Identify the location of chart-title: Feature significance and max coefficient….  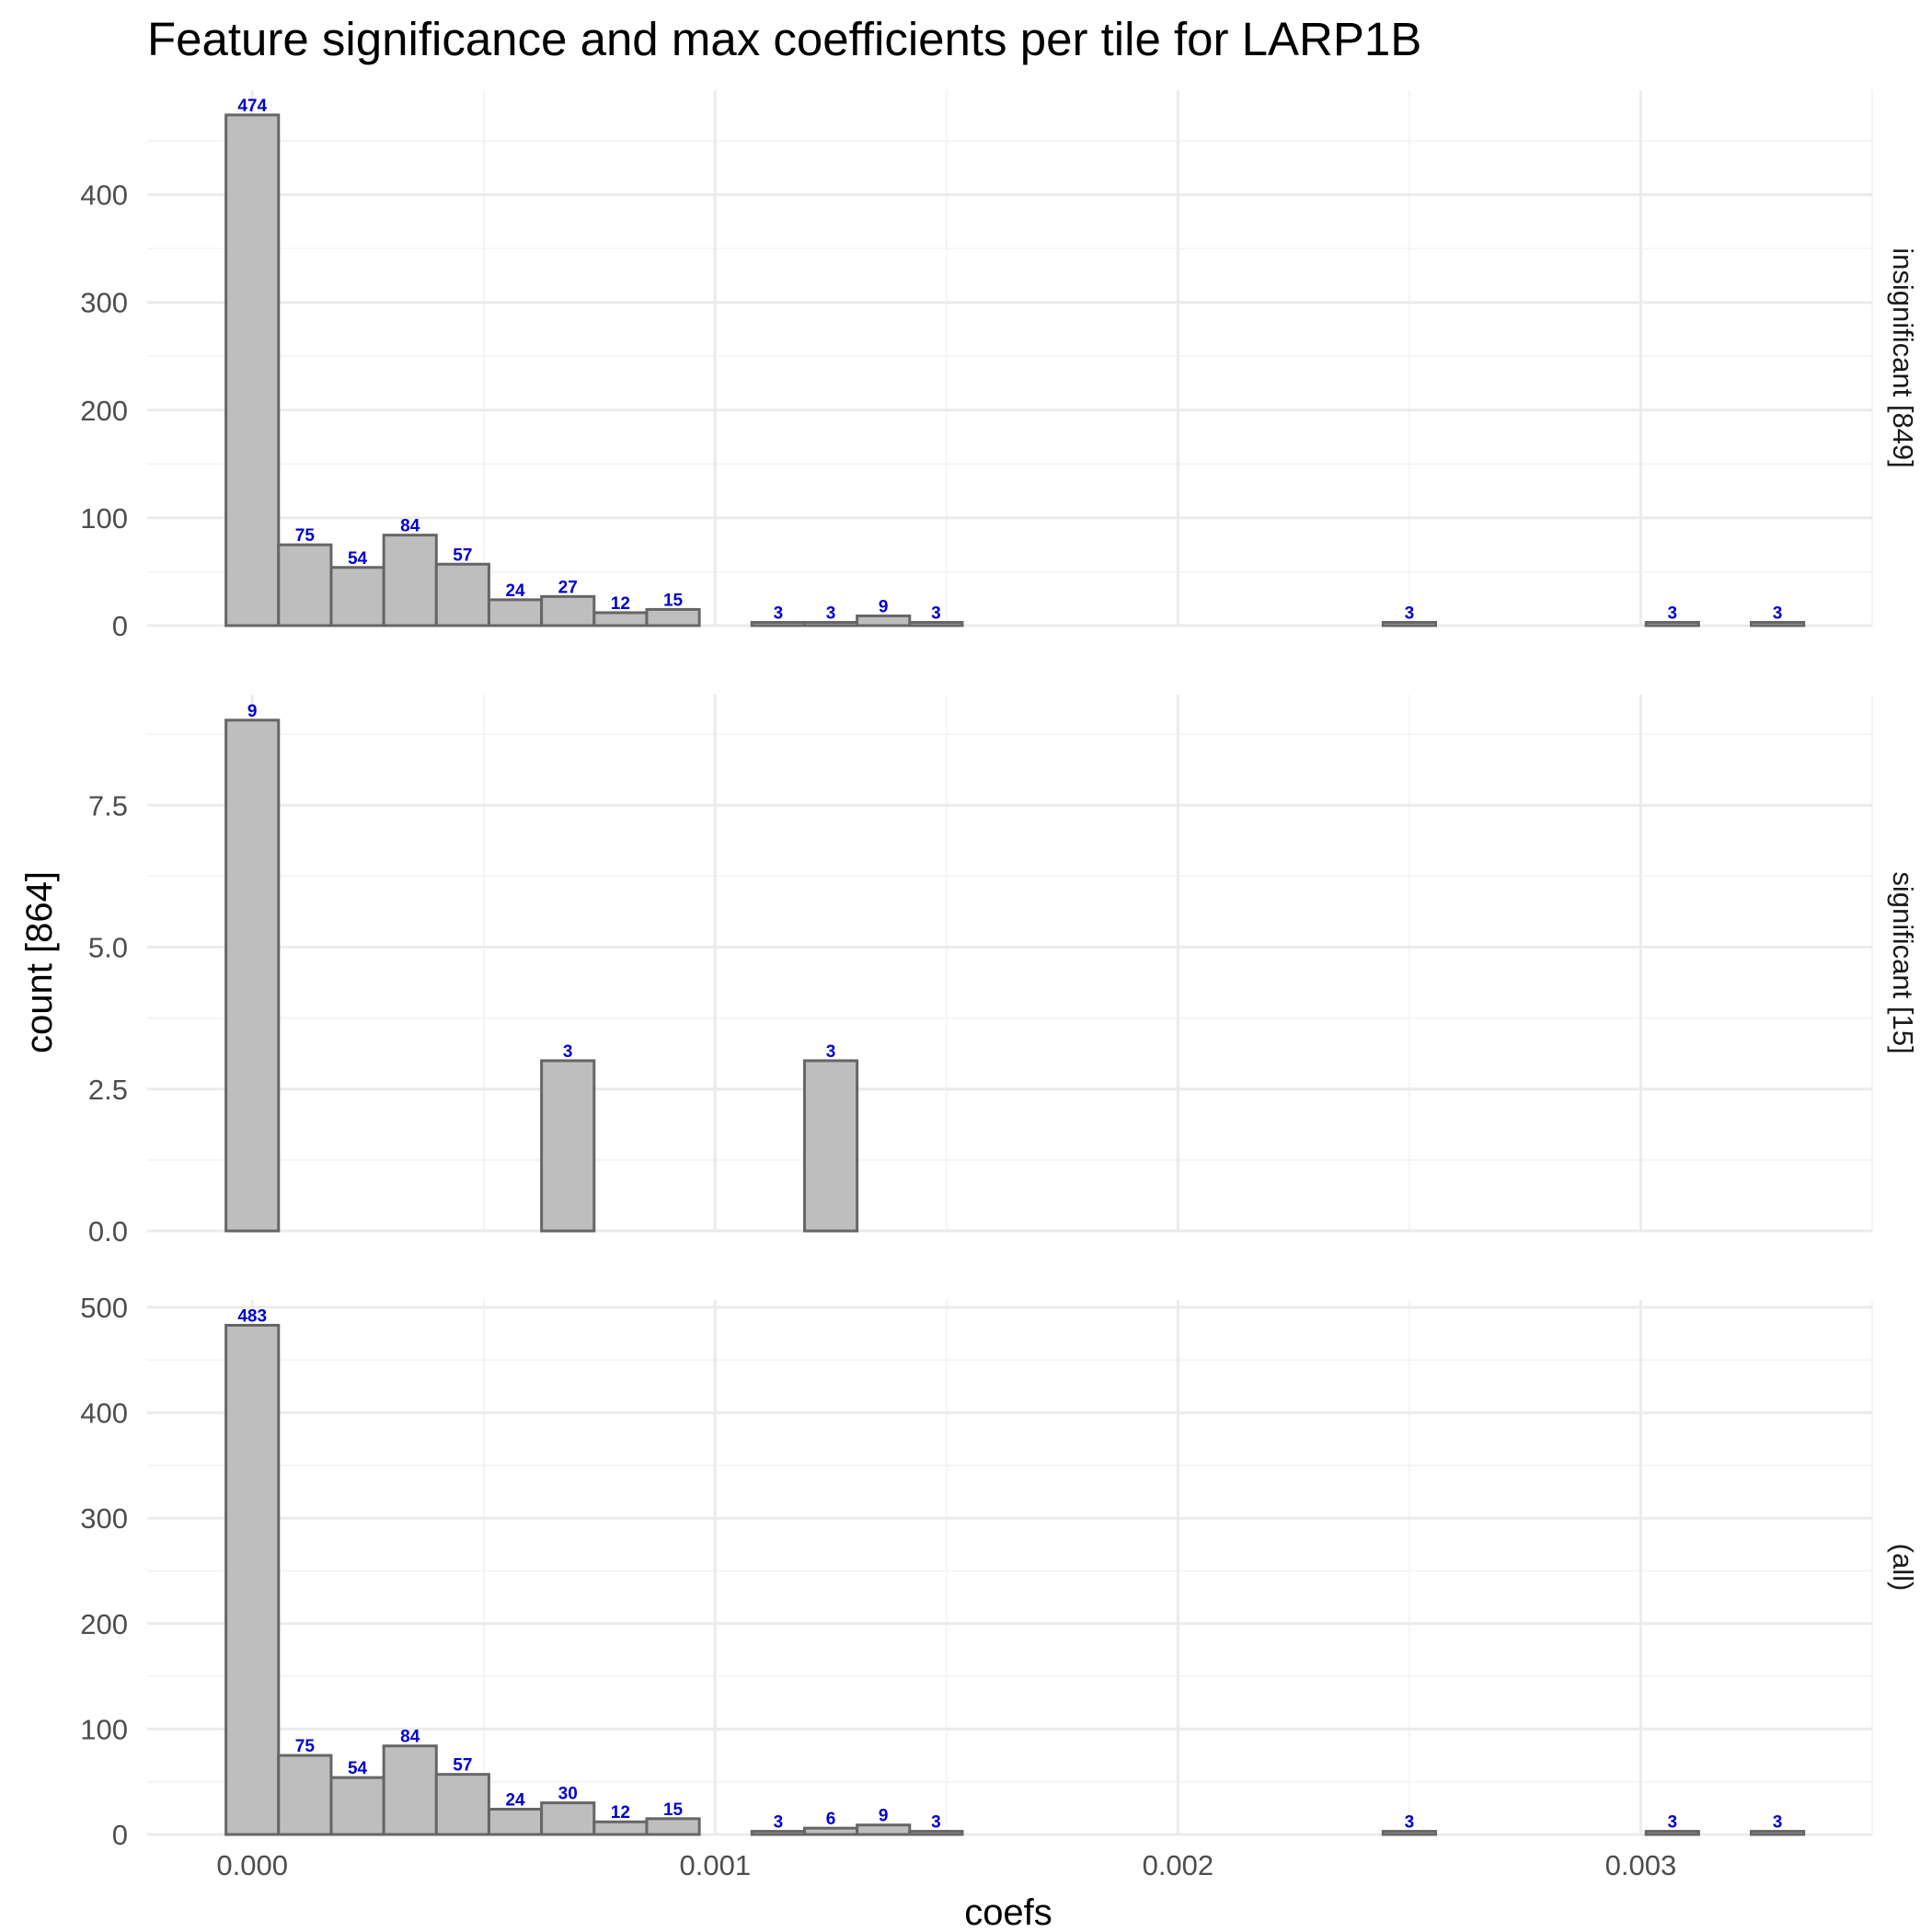
(784, 39).